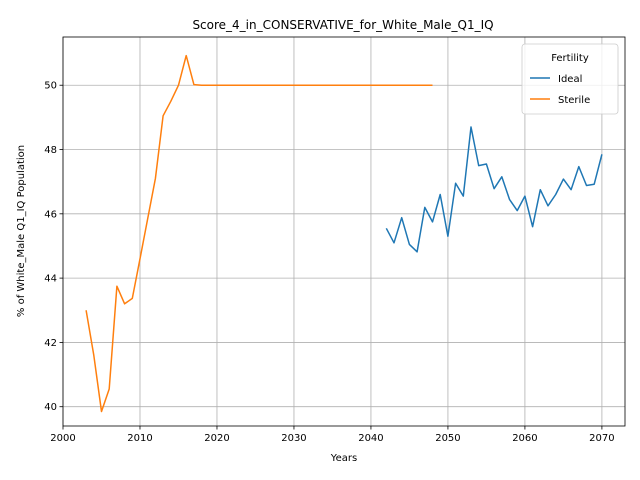 Image resolution: width=640 pixels, height=480 pixels. I want to click on legend-box, so click(570, 79).